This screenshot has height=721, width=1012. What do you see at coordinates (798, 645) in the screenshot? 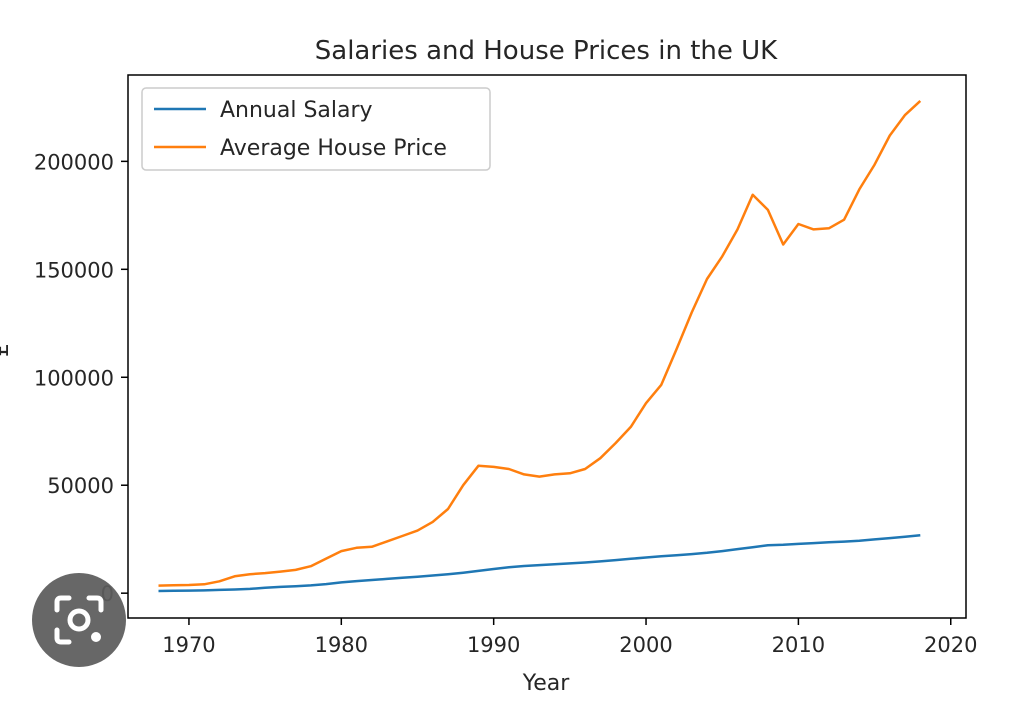
I see `x-tick-label: 2010` at bounding box center [798, 645].